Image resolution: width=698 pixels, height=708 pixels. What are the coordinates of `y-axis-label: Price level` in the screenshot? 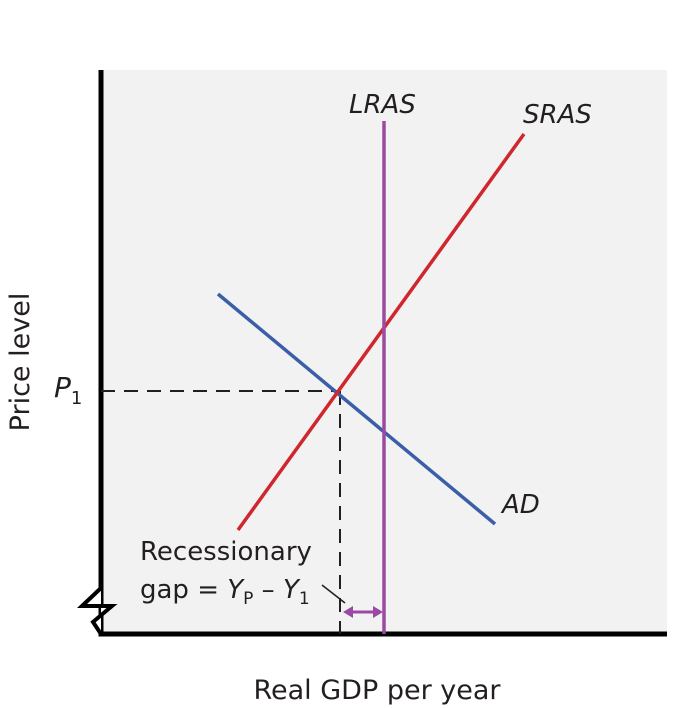 It's located at (20, 362).